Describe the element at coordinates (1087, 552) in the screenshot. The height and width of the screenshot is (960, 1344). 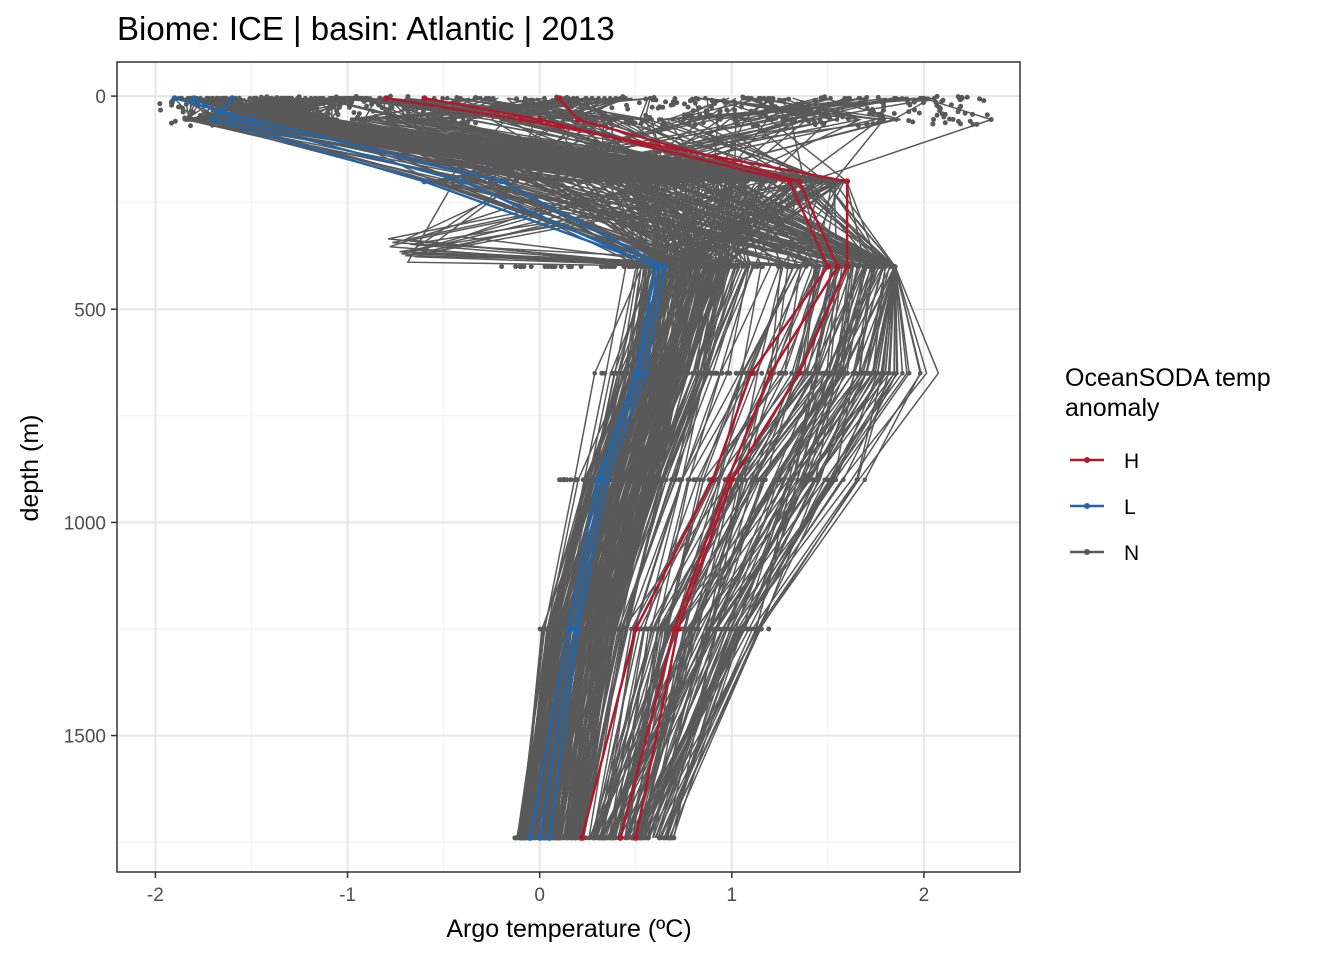
I see `legend-key-point-n` at that location.